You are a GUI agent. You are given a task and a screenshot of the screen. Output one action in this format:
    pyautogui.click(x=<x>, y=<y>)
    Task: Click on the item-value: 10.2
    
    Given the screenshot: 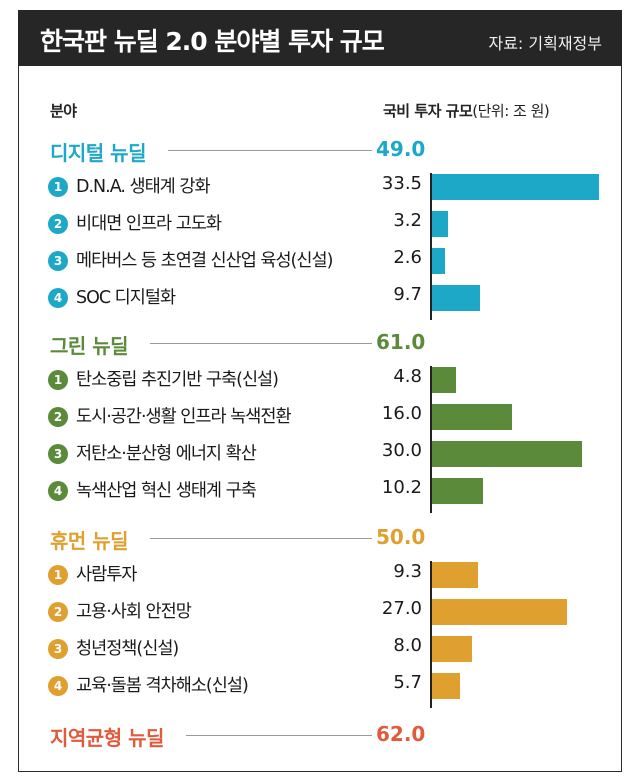 What is the action you would take?
    pyautogui.click(x=401, y=487)
    